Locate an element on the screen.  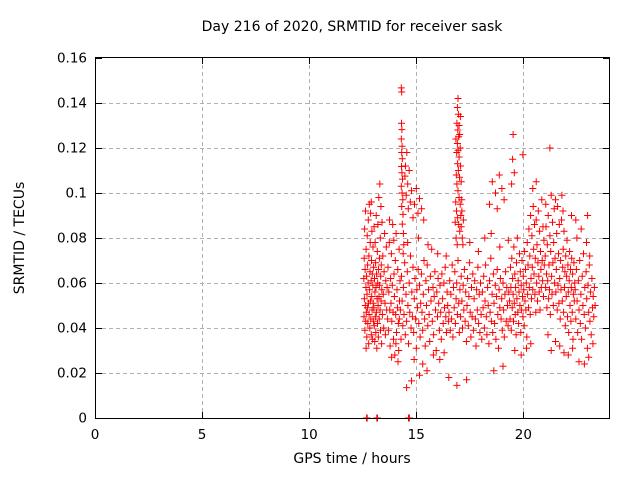
y-tick-label: 0.16 is located at coordinates (72, 59).